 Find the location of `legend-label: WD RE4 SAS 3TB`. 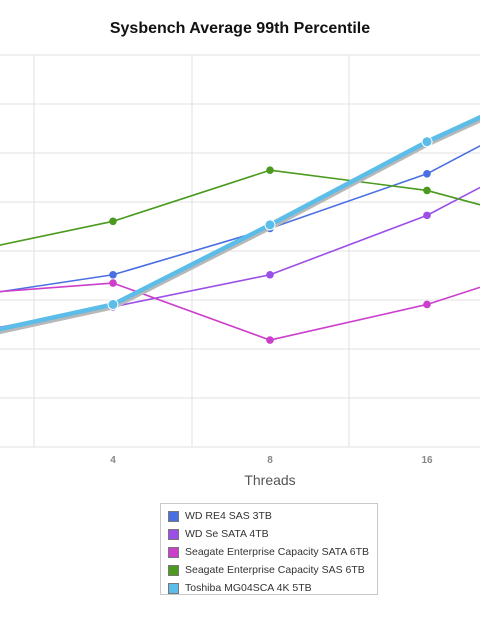

legend-label: WD RE4 SAS 3TB is located at coordinates (228, 516).